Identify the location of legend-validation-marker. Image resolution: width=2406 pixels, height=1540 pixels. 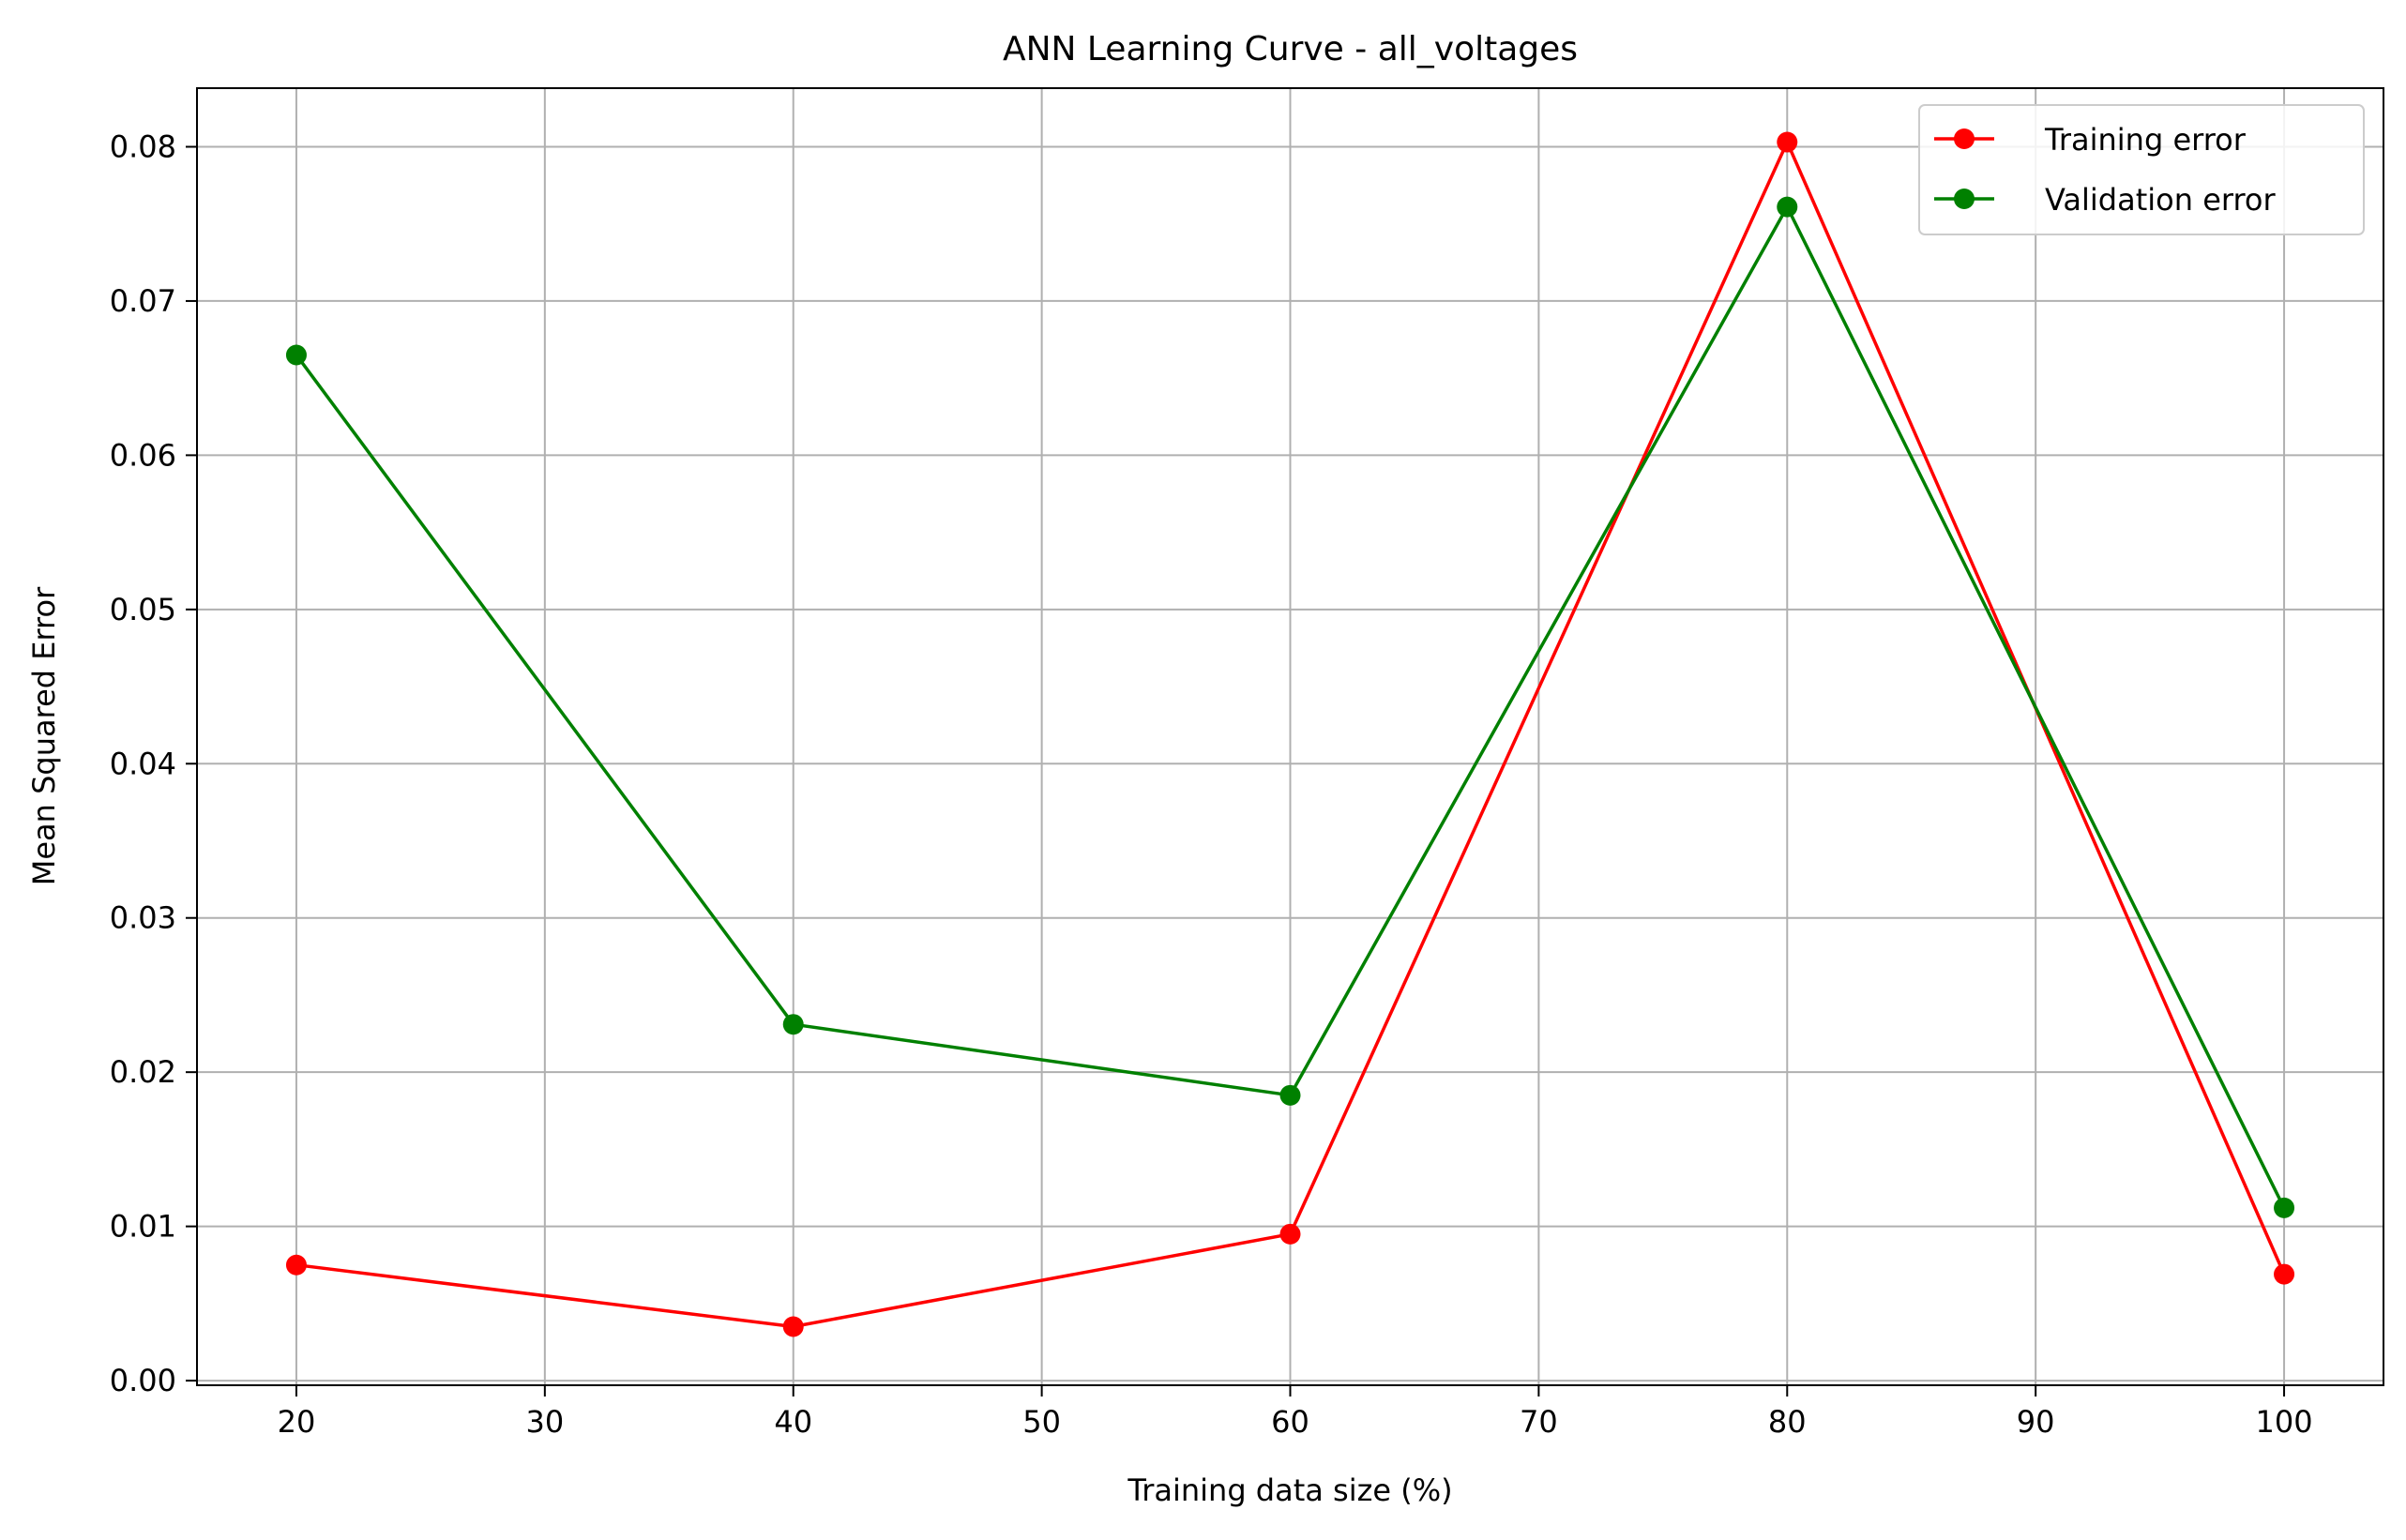
(1964, 199).